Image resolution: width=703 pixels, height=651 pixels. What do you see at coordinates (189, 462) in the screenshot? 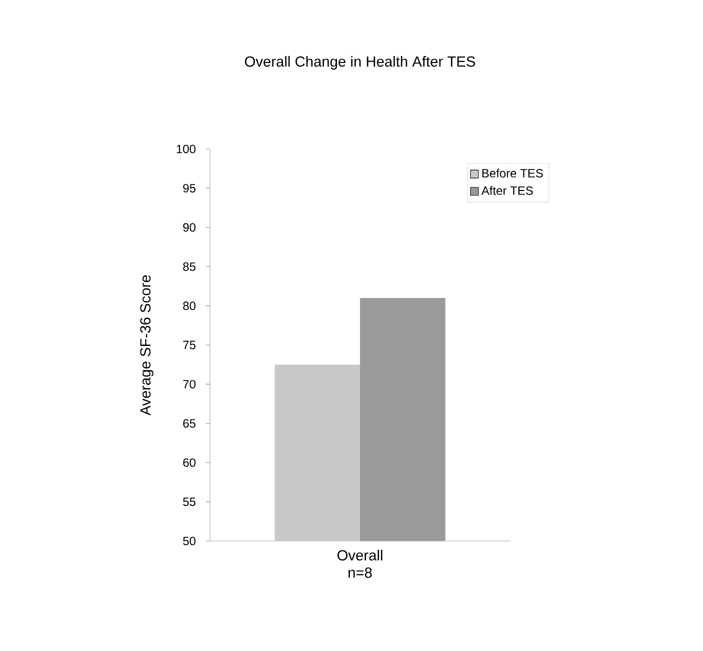
I see `y-tick-label: 60` at bounding box center [189, 462].